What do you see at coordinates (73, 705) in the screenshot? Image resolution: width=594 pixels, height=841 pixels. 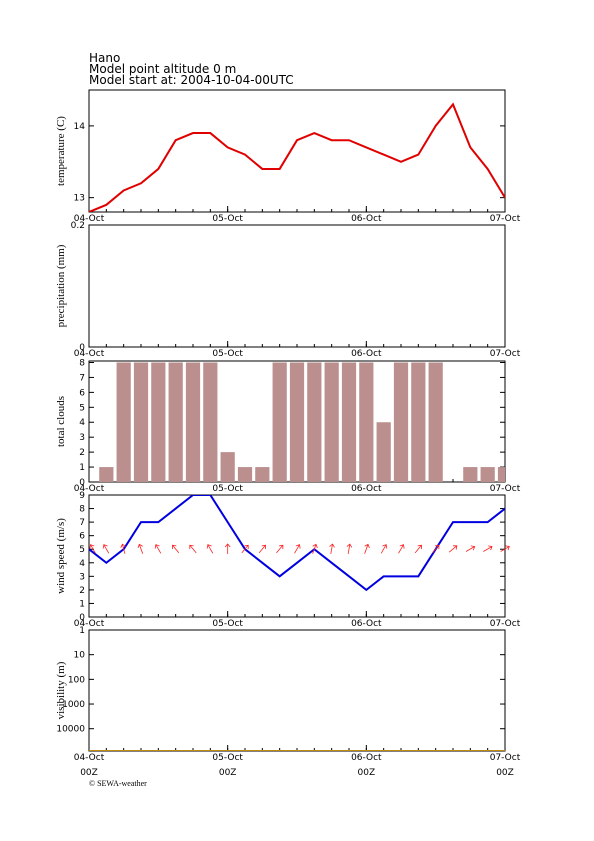 I see `y-tick-label: 1000` at bounding box center [73, 705].